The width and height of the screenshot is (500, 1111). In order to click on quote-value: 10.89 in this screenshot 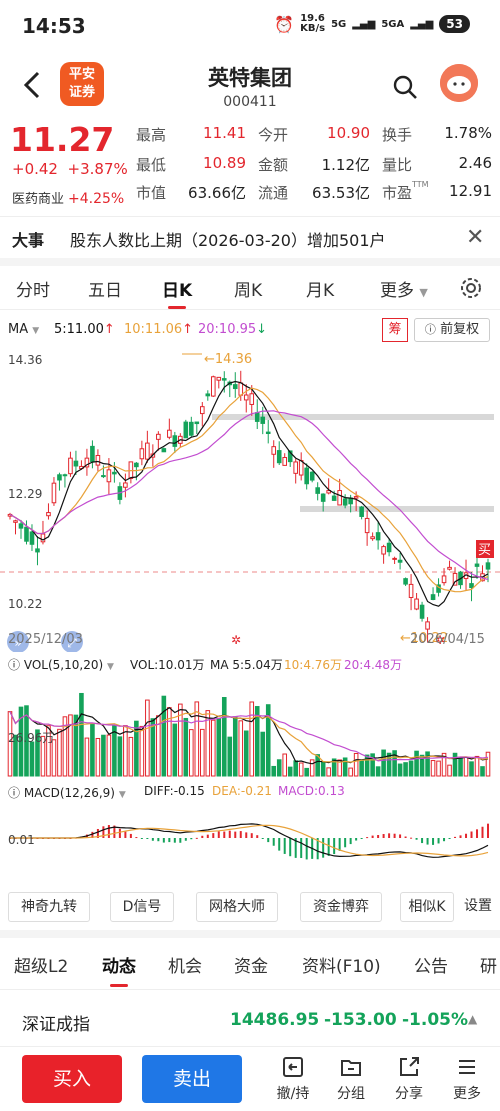, I will do `click(224, 163)`.